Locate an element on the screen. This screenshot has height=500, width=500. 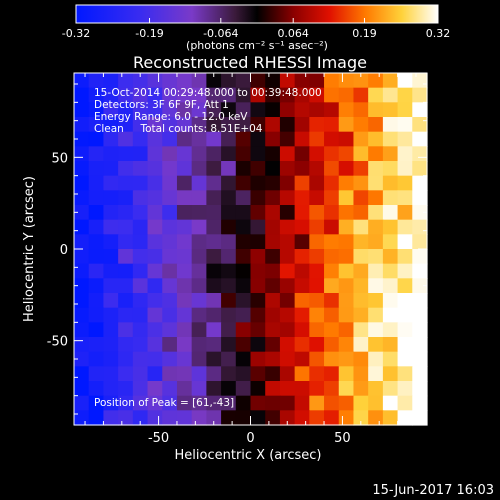
annotation-method-counts: Clean Total counts: 8.51E+04 is located at coordinates (178, 129).